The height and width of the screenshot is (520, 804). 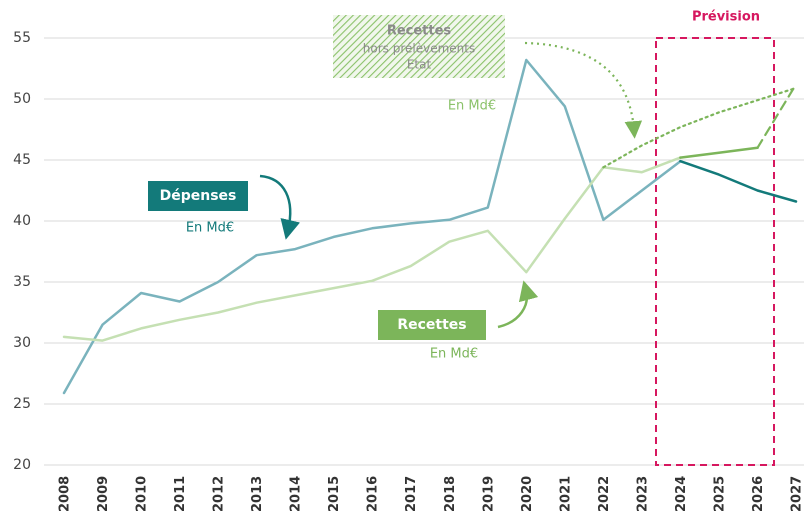 What do you see at coordinates (758, 494) in the screenshot?
I see `x-tick-label: 2026` at bounding box center [758, 494].